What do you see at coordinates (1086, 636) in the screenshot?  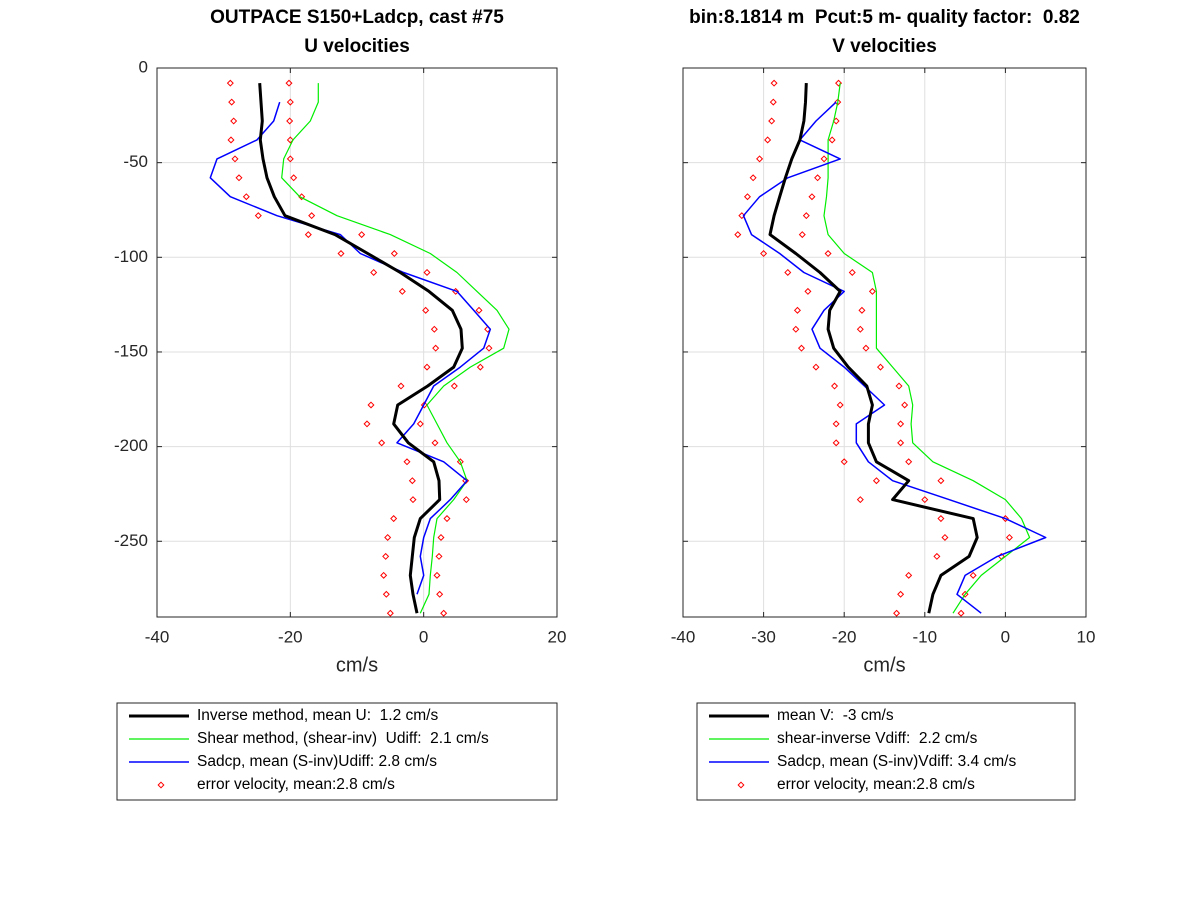 I see `x-tick-label: 10` at bounding box center [1086, 636].